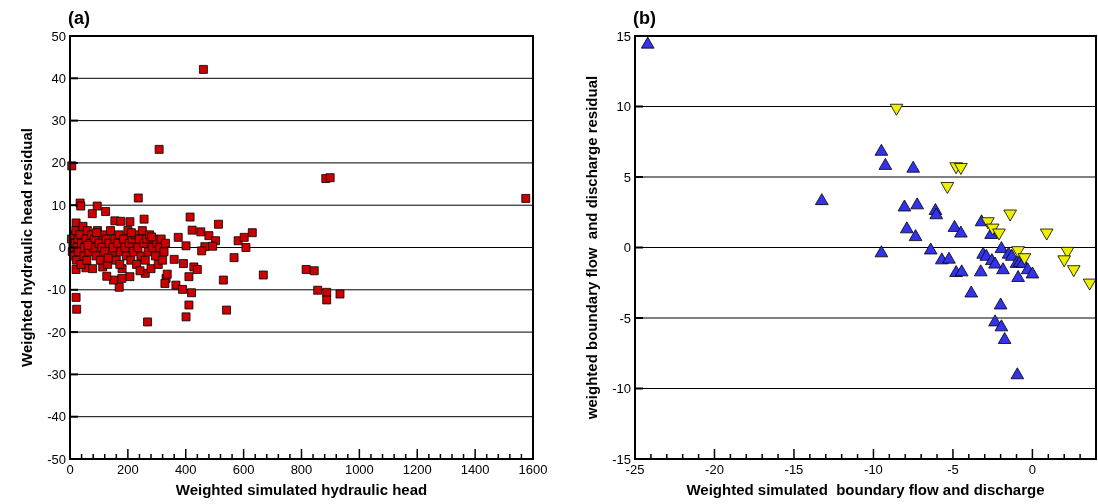 This screenshot has height=504, width=1098. I want to click on y-tick-label: -5, so click(625, 318).